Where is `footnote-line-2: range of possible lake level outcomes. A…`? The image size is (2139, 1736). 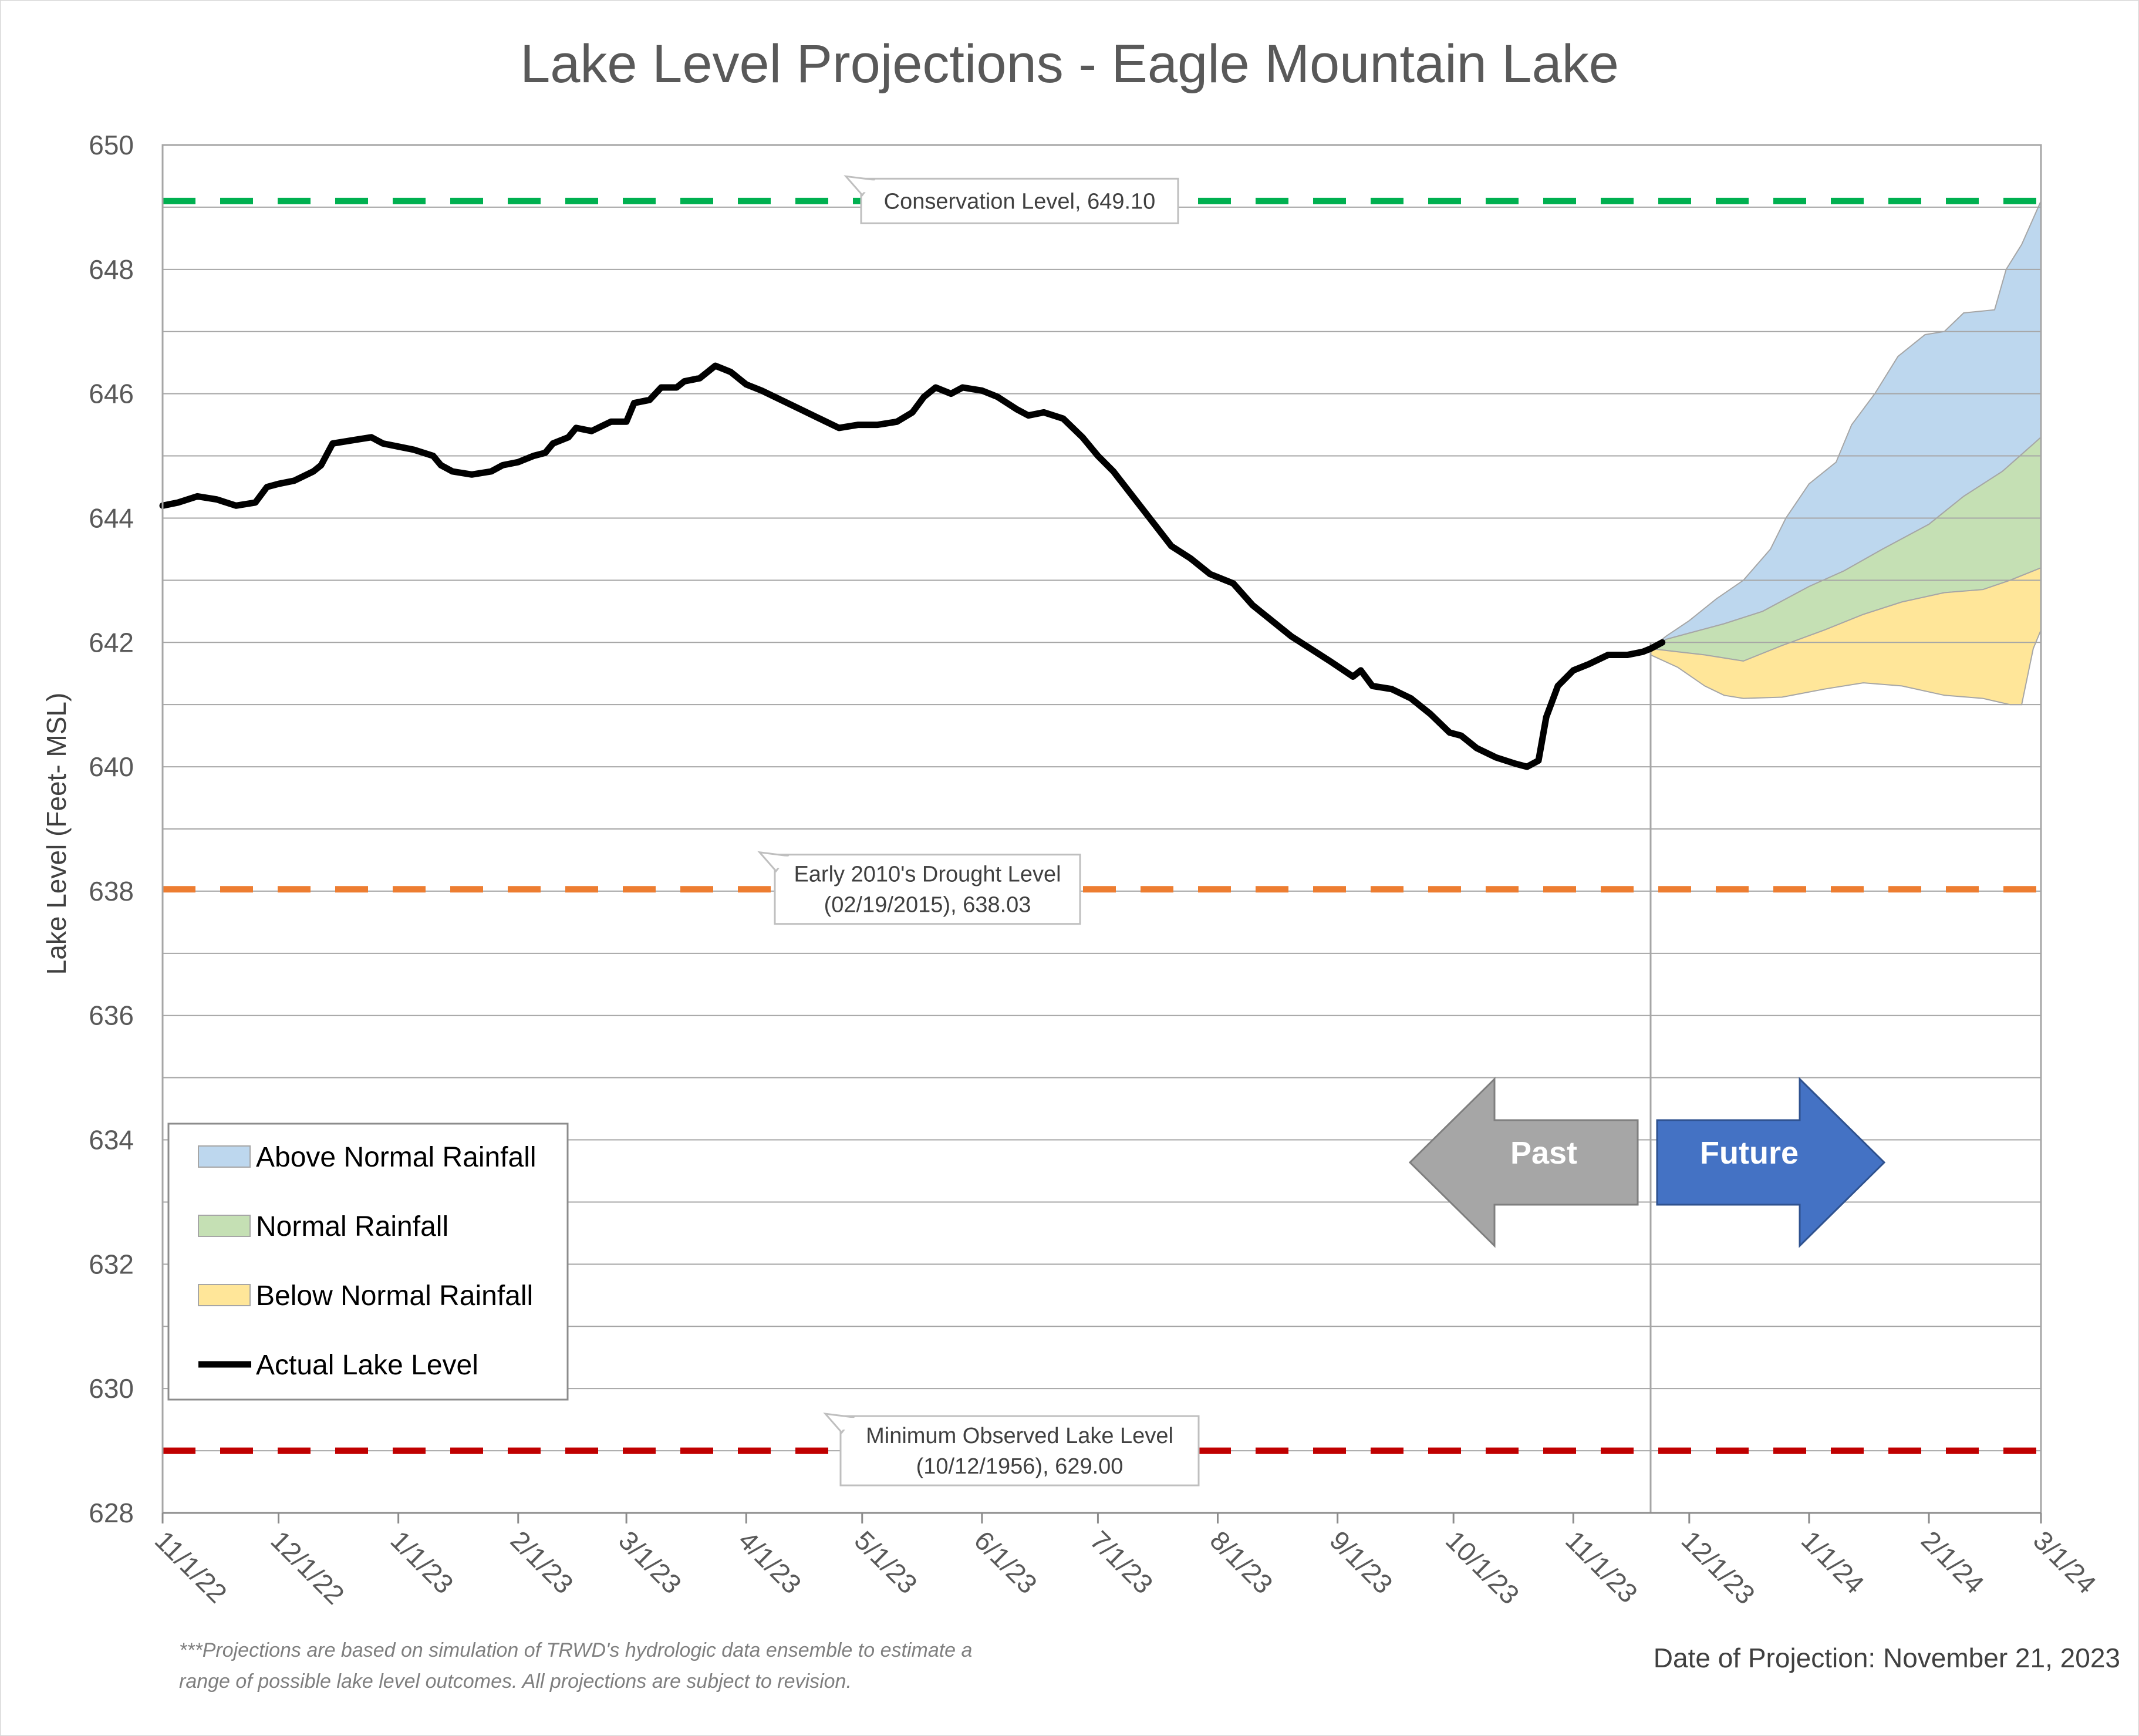
footnote-line-2: range of possible lake level outcomes. A… is located at coordinates (515, 1681).